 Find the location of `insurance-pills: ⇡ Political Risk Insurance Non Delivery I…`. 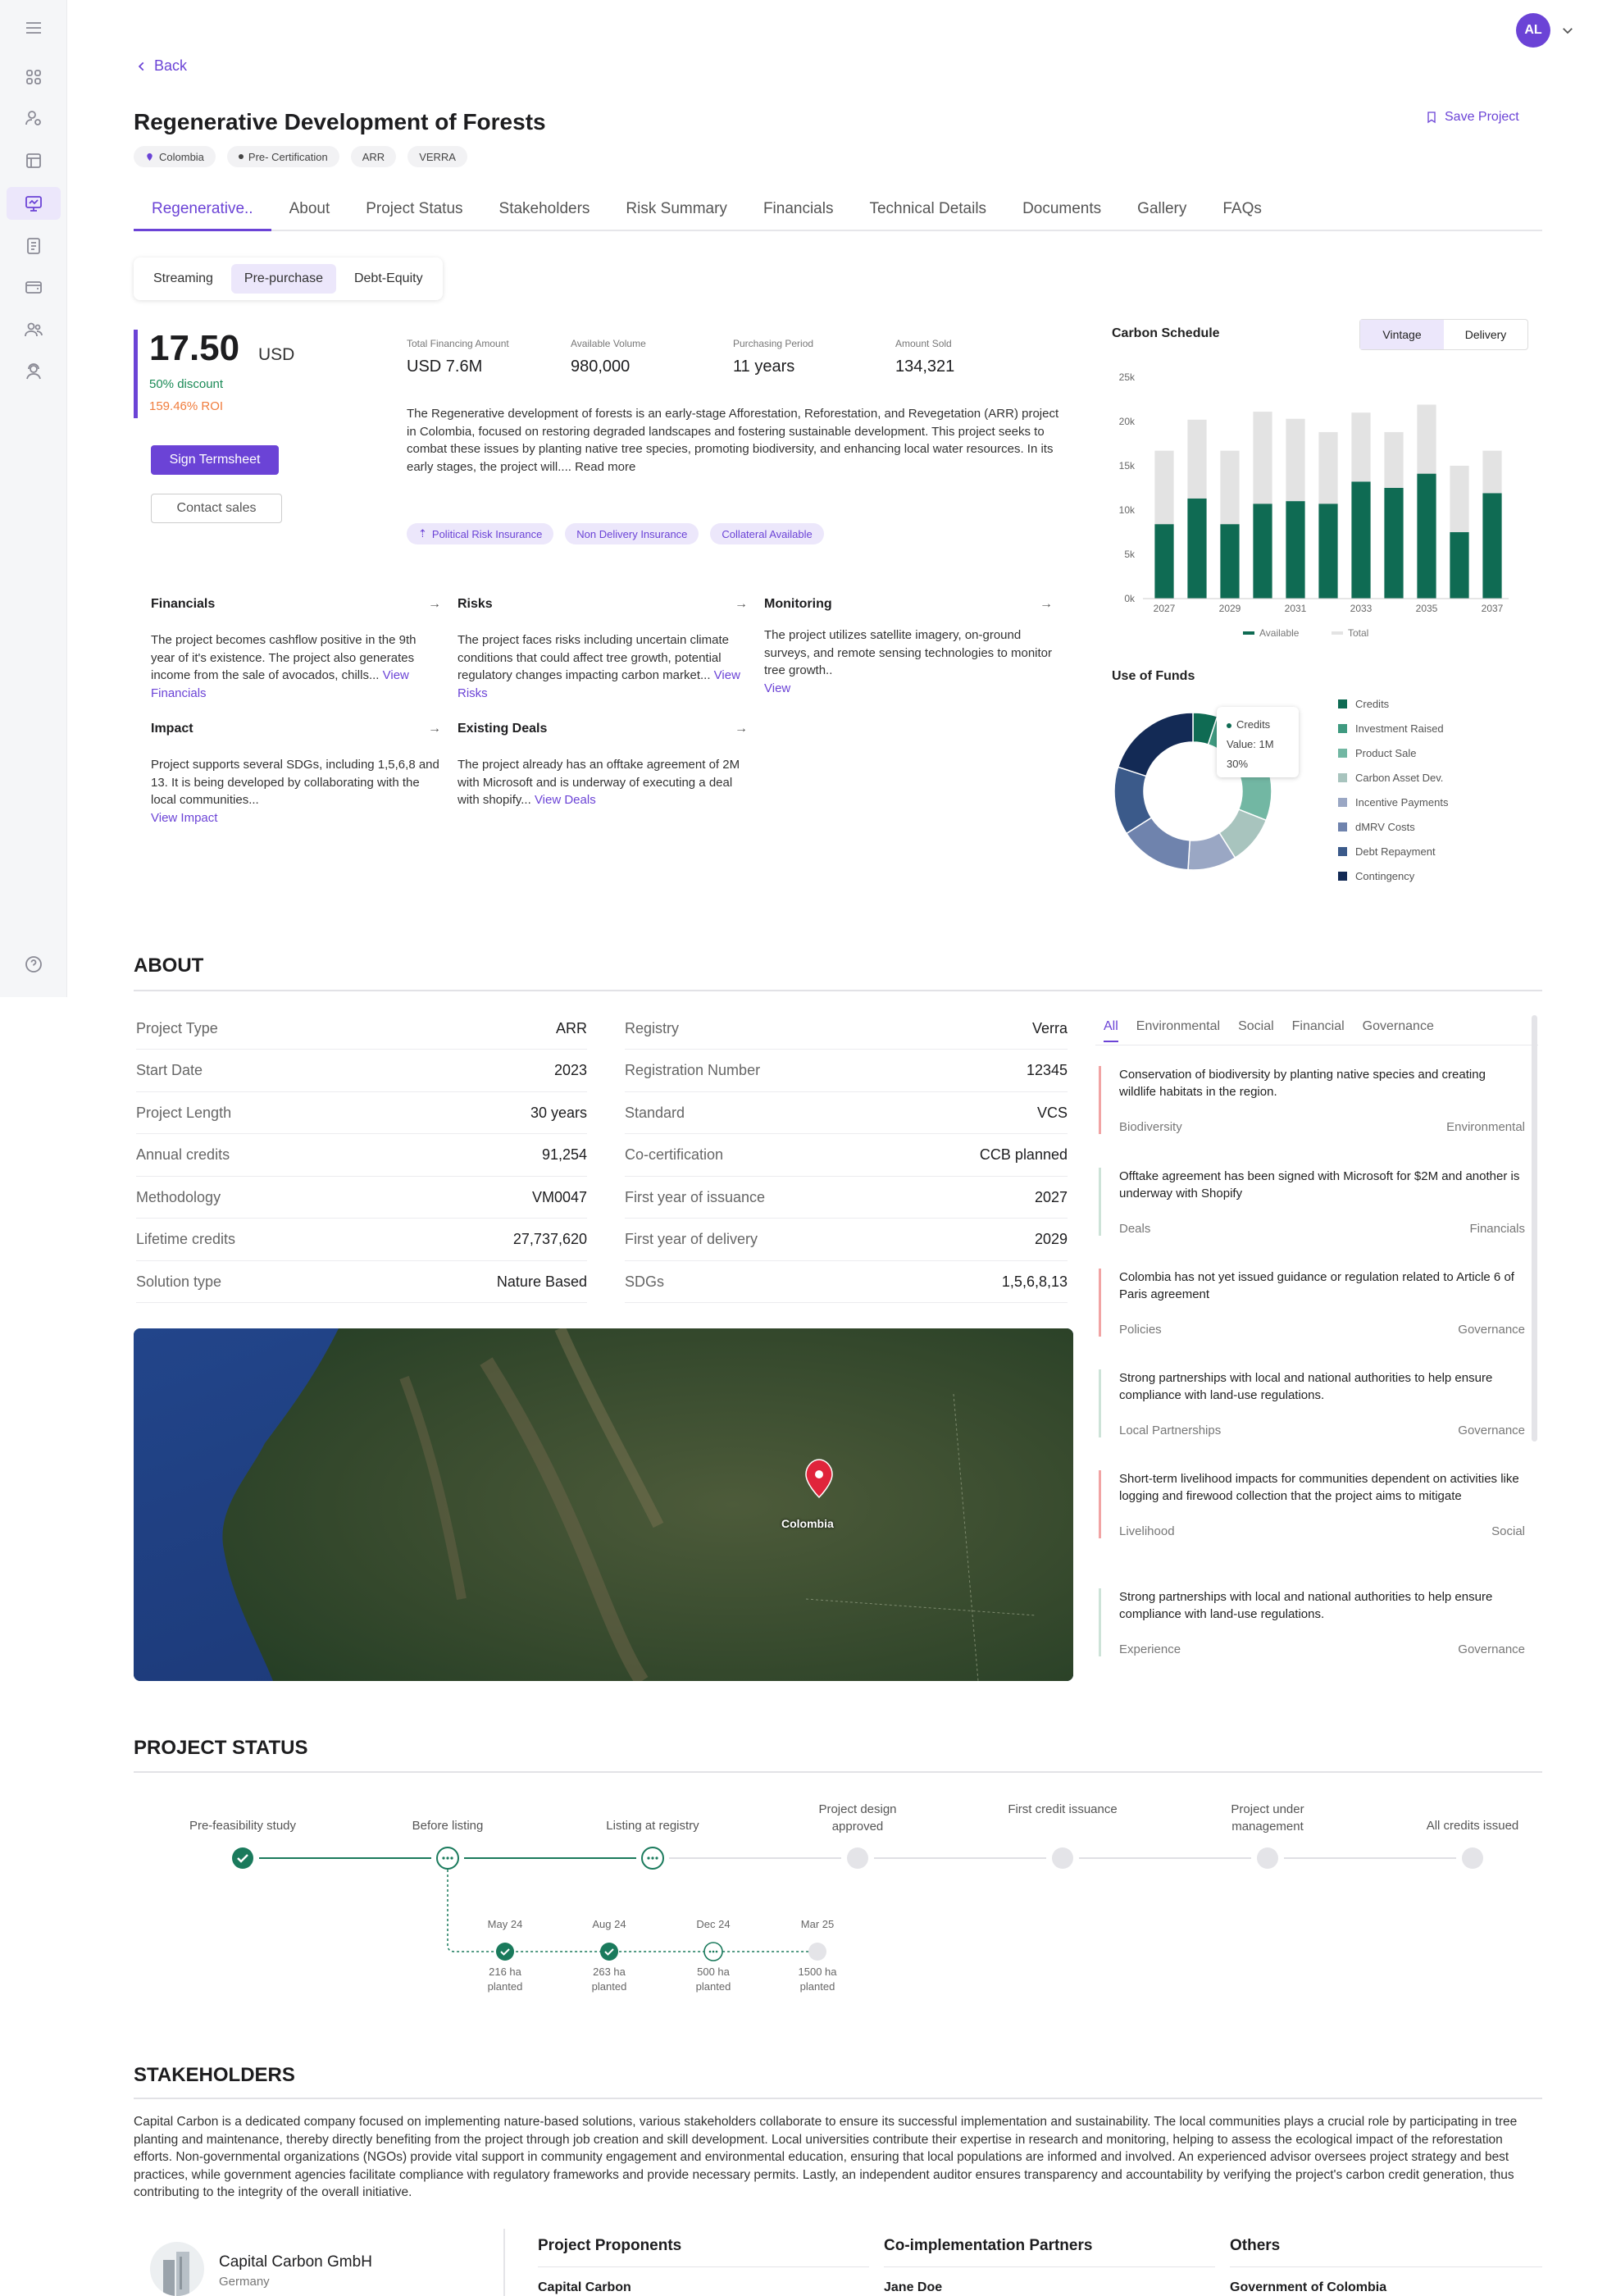

insurance-pills: ⇡ Political Risk Insurance Non Delivery I… is located at coordinates (615, 533).